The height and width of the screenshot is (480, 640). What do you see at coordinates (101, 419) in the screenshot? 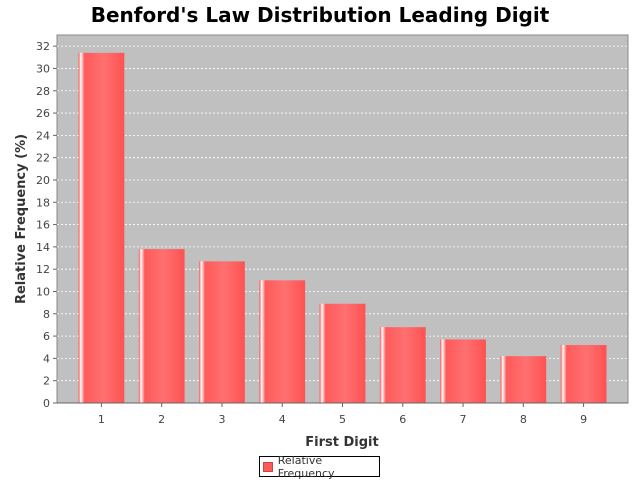
I see `x-tick-label: 1` at bounding box center [101, 419].